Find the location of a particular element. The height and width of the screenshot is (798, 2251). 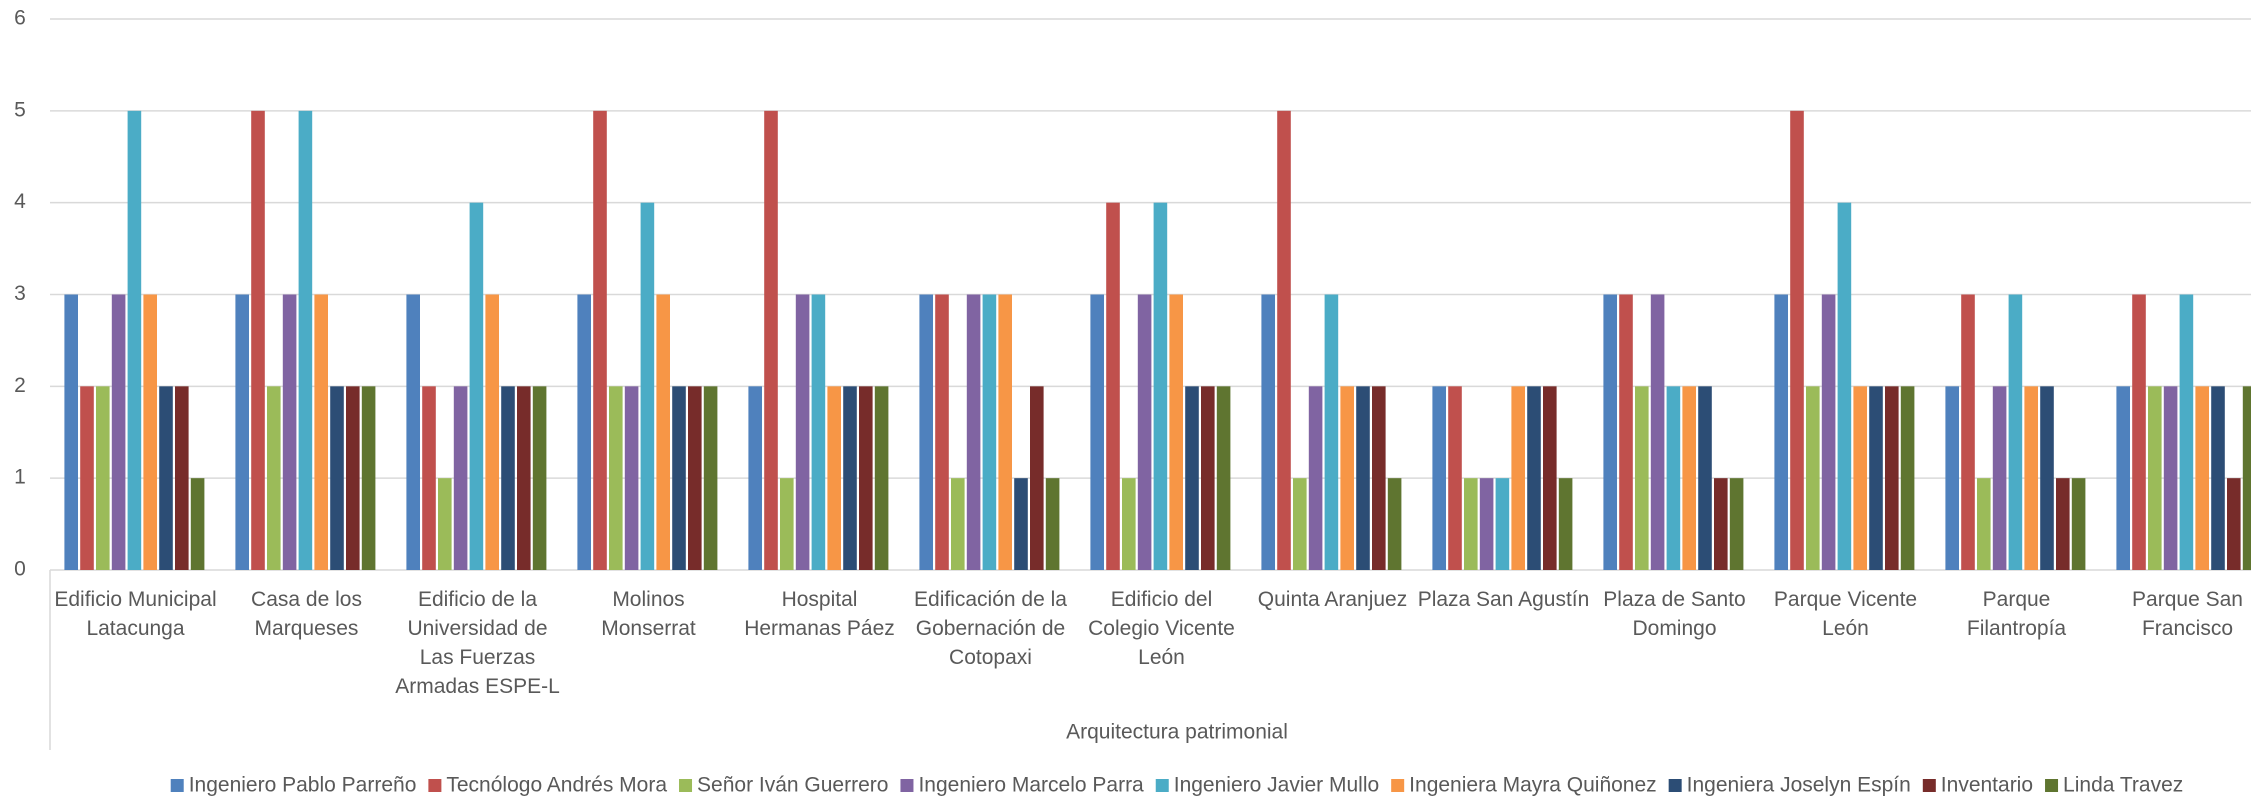

x-tick-label: Quinta Aranjuez is located at coordinates (1332, 599).